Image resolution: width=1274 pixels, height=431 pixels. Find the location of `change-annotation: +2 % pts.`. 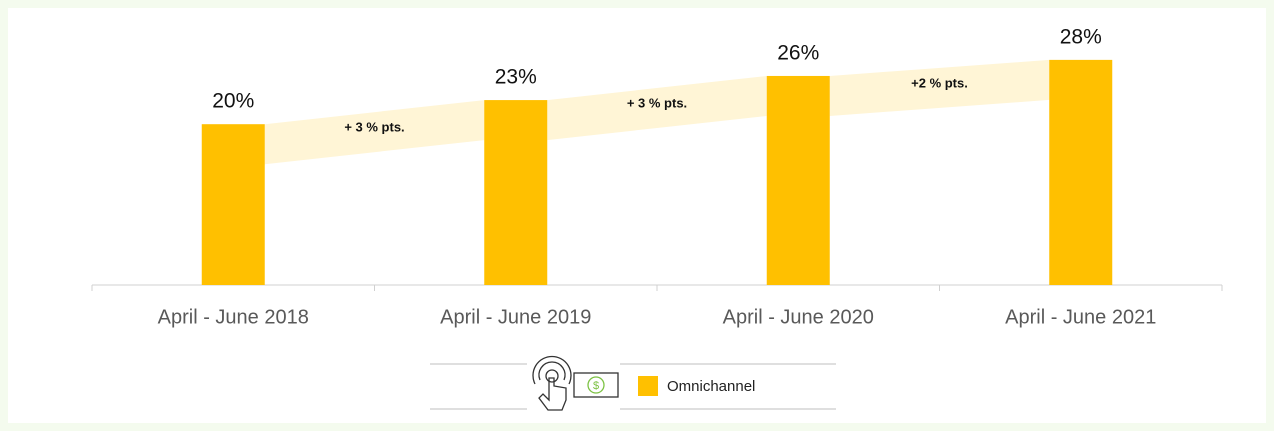

change-annotation: +2 % pts. is located at coordinates (939, 82).